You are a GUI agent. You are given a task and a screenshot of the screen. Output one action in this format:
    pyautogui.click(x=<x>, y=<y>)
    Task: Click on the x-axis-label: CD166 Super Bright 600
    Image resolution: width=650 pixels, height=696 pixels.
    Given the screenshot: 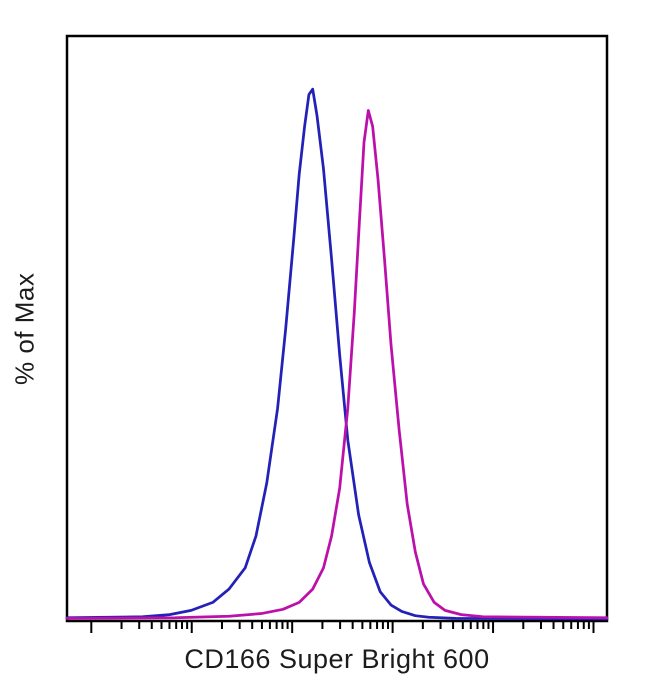 What is the action you would take?
    pyautogui.click(x=337, y=659)
    